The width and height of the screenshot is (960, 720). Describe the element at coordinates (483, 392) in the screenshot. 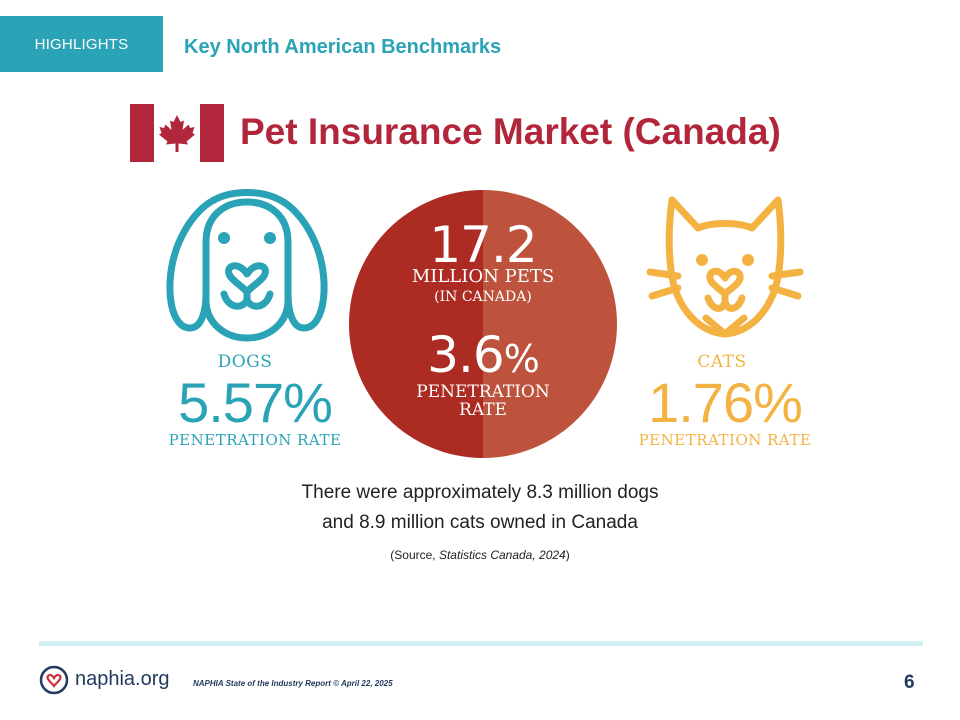

I see `overall-rate-label-line1: PENETRATION` at that location.